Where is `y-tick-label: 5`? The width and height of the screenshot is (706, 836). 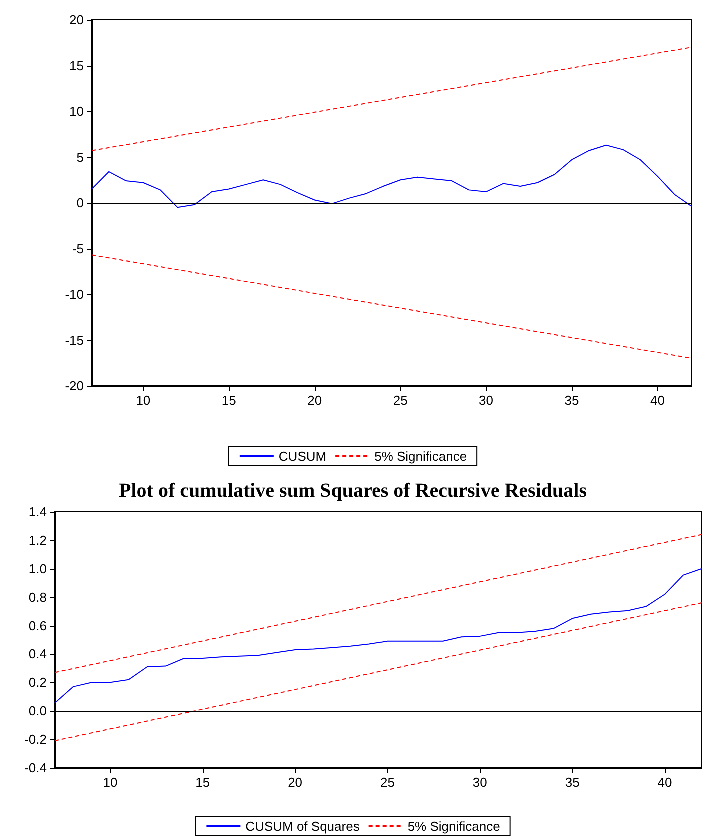 y-tick-label: 5 is located at coordinates (80, 157).